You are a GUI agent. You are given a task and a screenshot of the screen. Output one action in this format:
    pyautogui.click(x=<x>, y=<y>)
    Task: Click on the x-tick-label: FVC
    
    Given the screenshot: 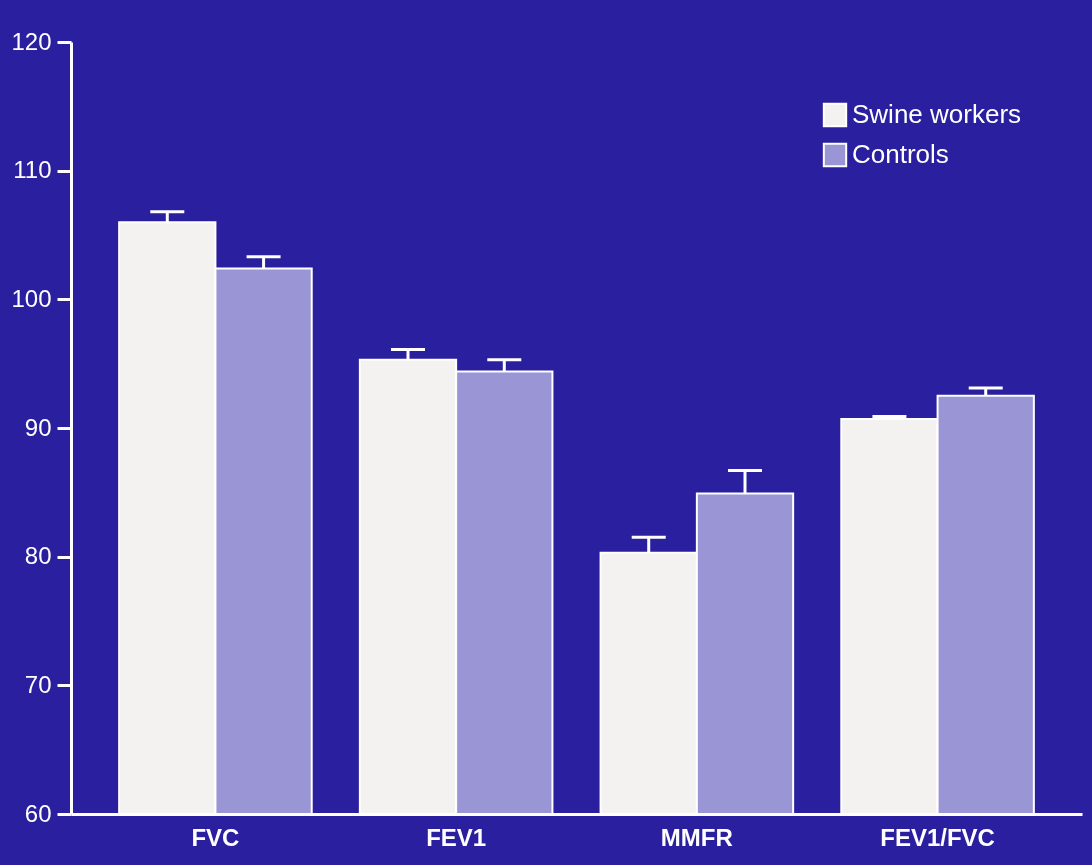 What is the action you would take?
    pyautogui.click(x=215, y=837)
    